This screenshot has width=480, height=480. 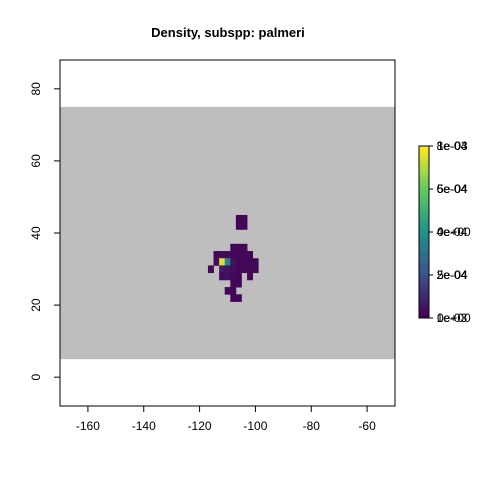 I want to click on y-tick-label: 80, so click(x=36, y=89).